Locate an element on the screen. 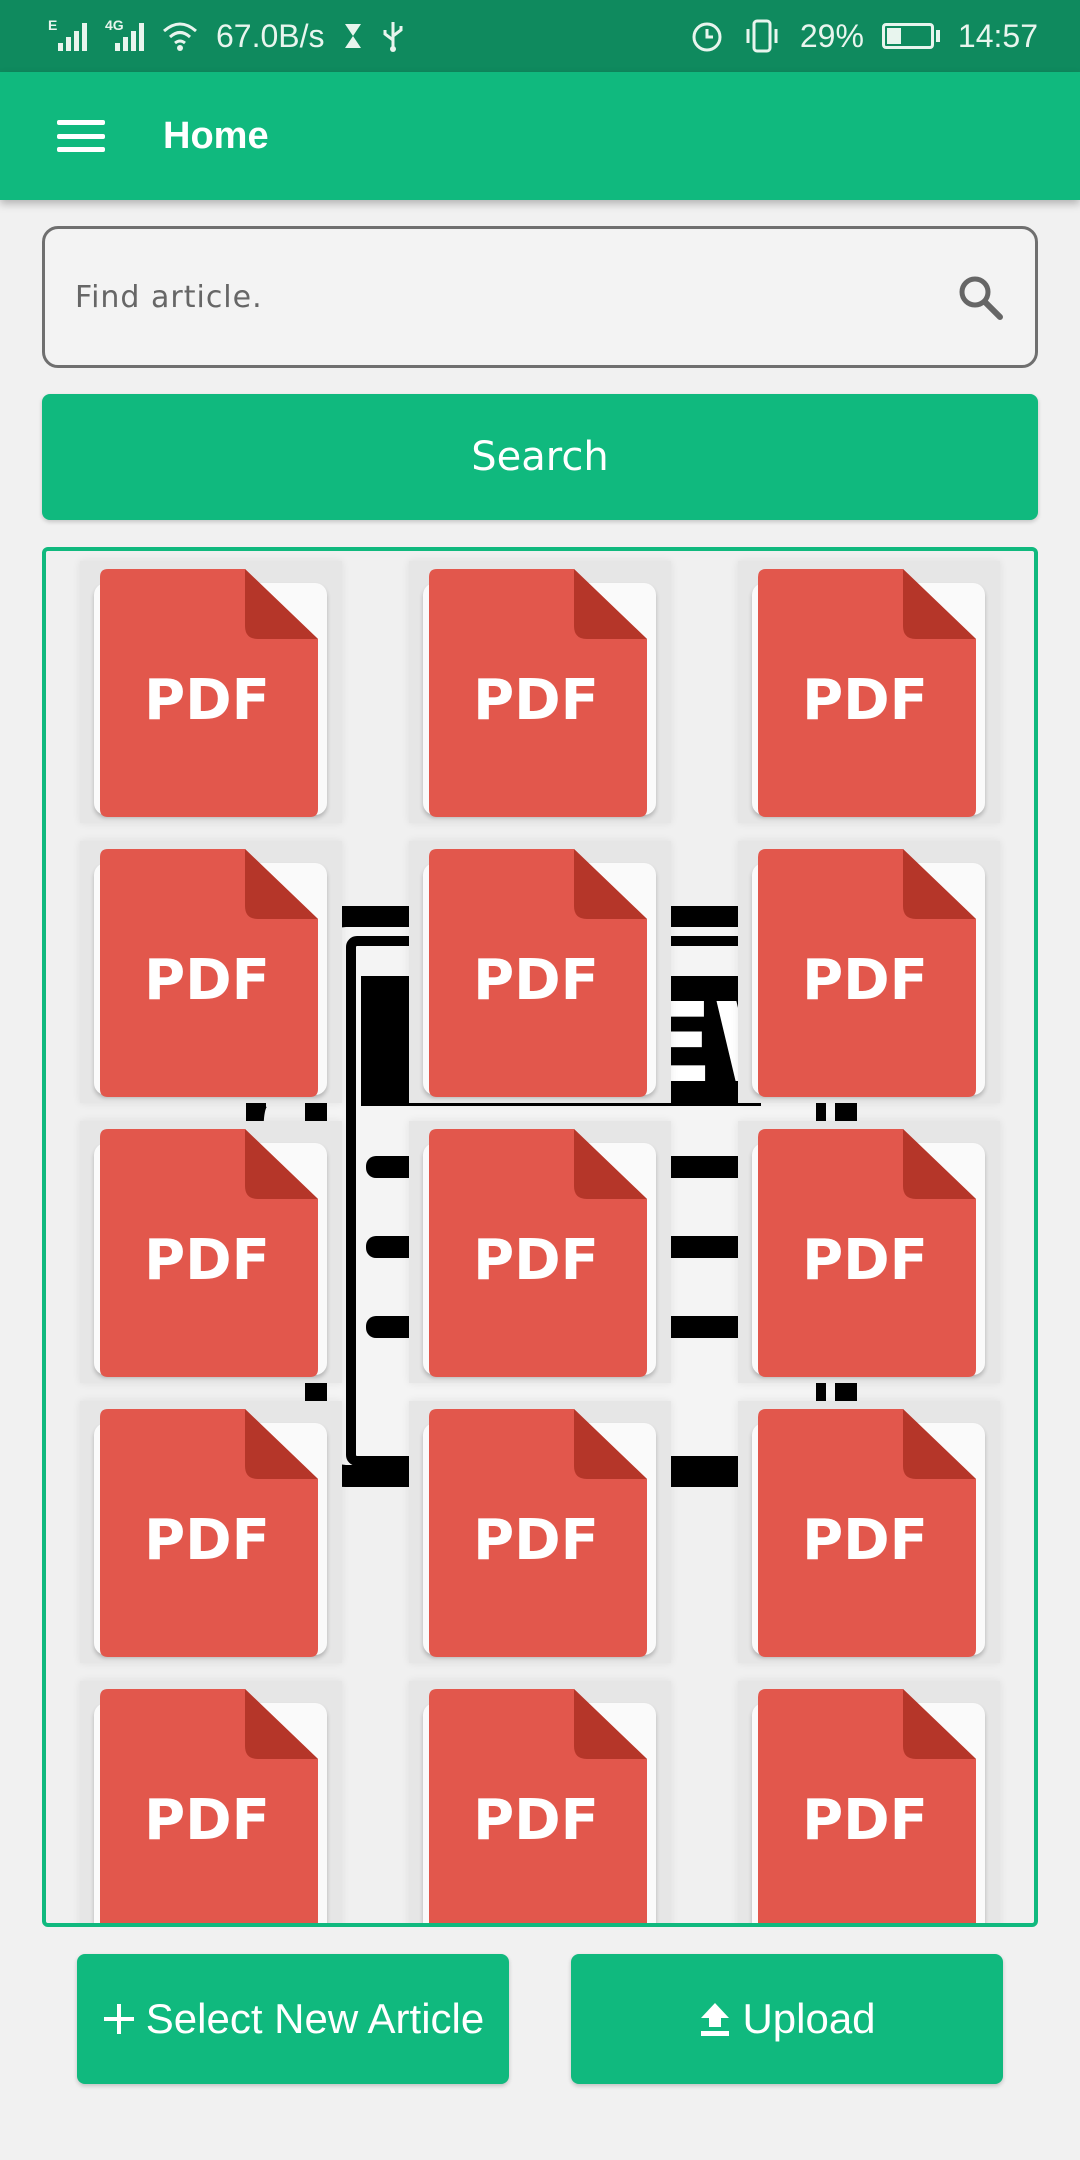 The image size is (1080, 2160). battery-icon is located at coordinates (910, 36).